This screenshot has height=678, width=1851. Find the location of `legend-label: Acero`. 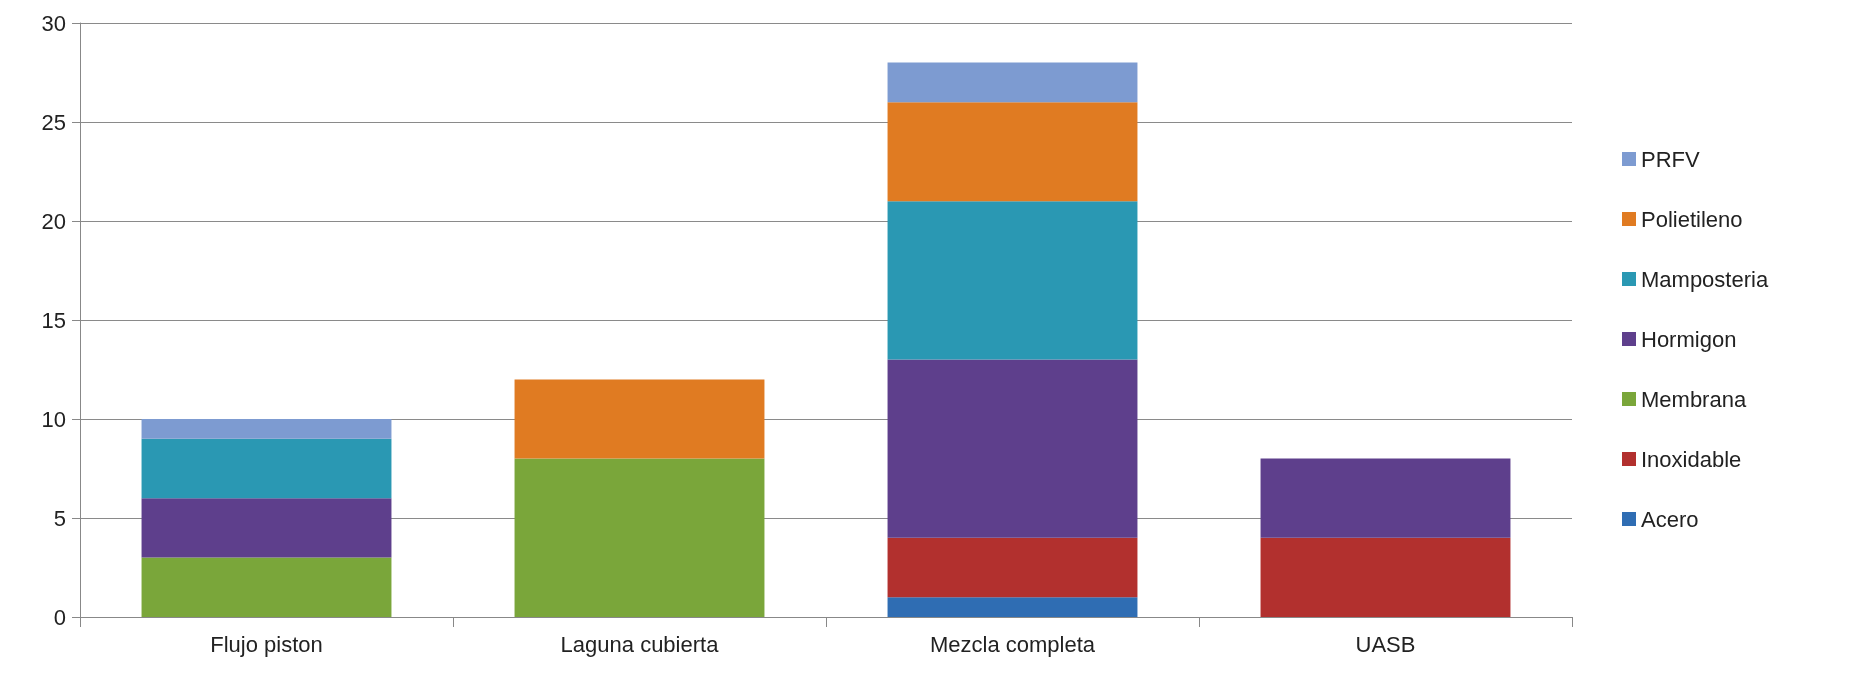

legend-label: Acero is located at coordinates (1670, 519).